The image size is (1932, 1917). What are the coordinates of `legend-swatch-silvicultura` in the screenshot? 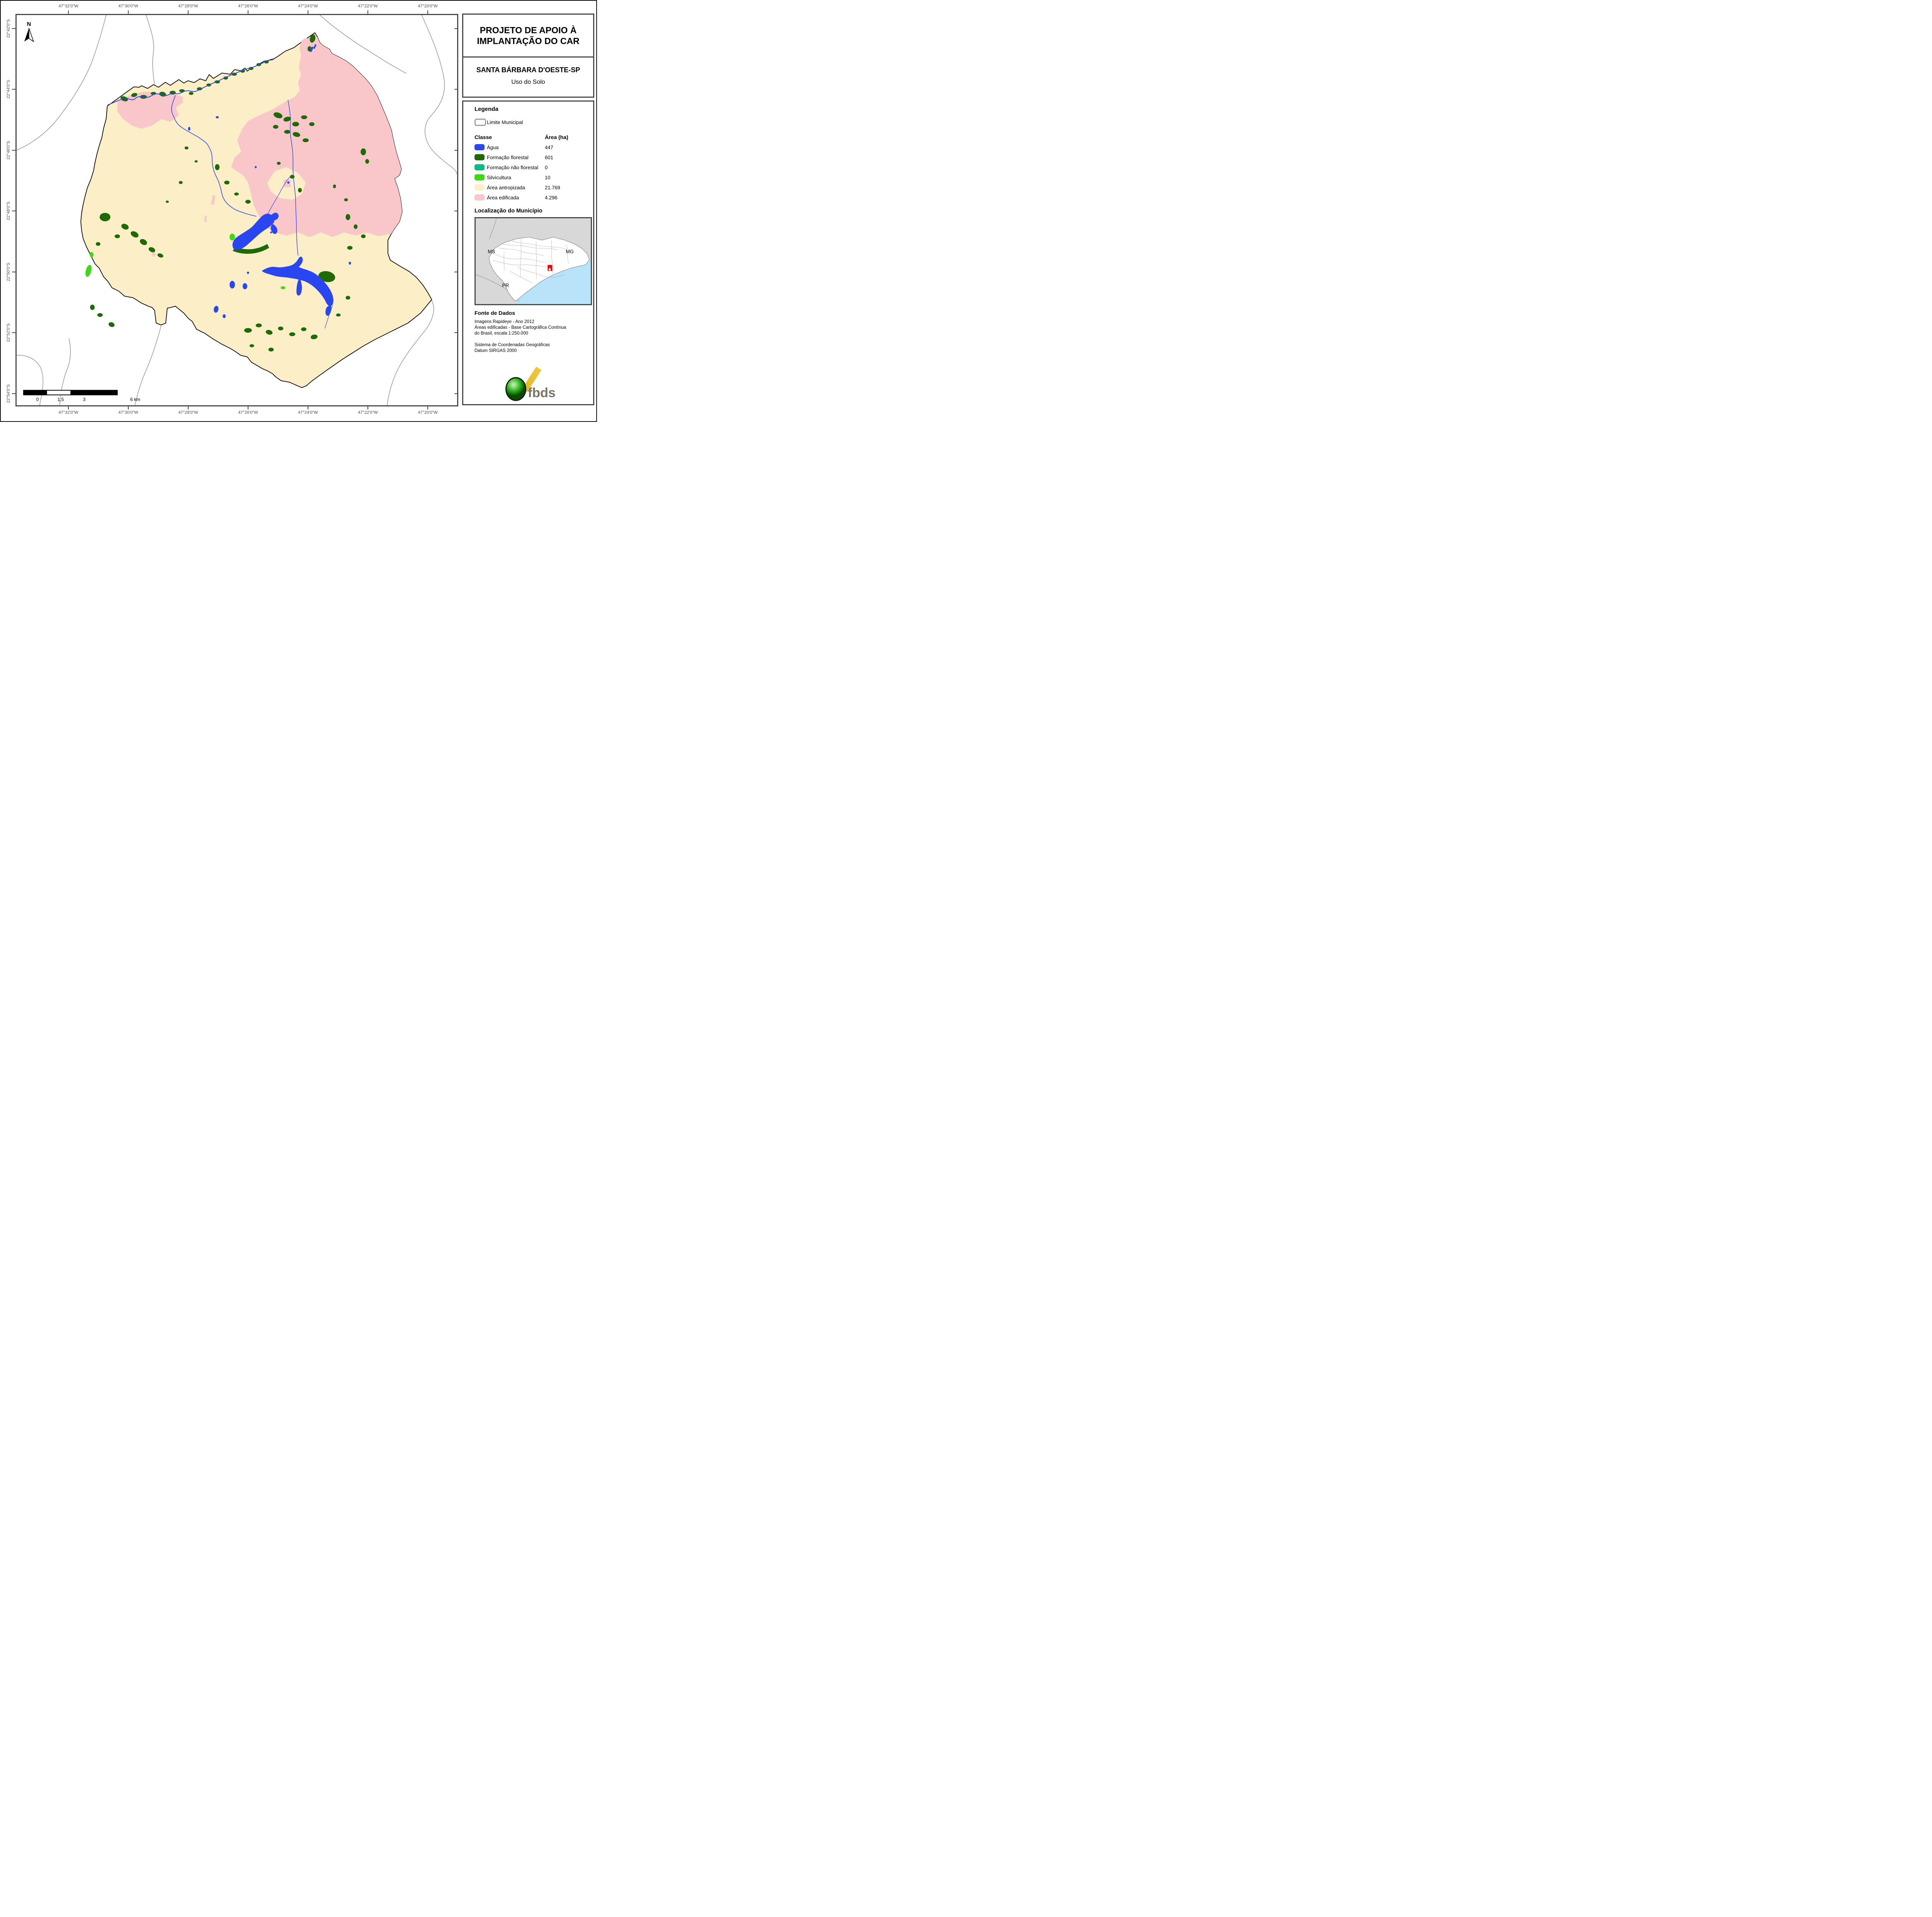 It's located at (479, 177).